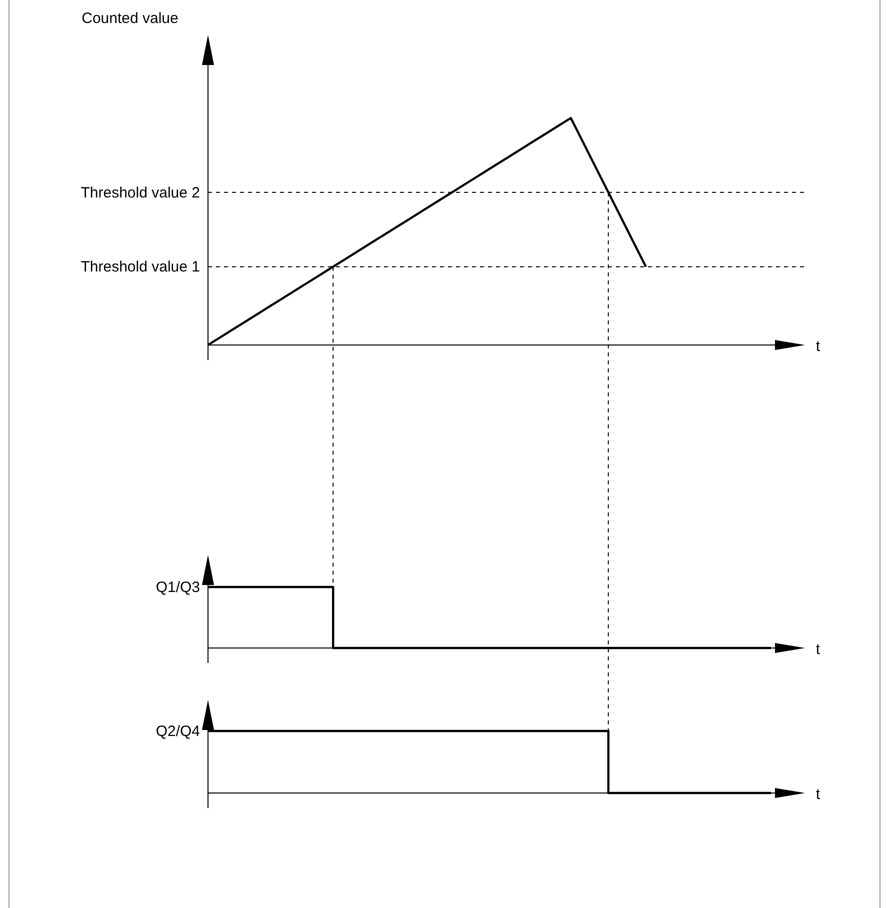 This screenshot has height=908, width=887. What do you see at coordinates (140, 193) in the screenshot?
I see `ref-line-label: Threshold value 2` at bounding box center [140, 193].